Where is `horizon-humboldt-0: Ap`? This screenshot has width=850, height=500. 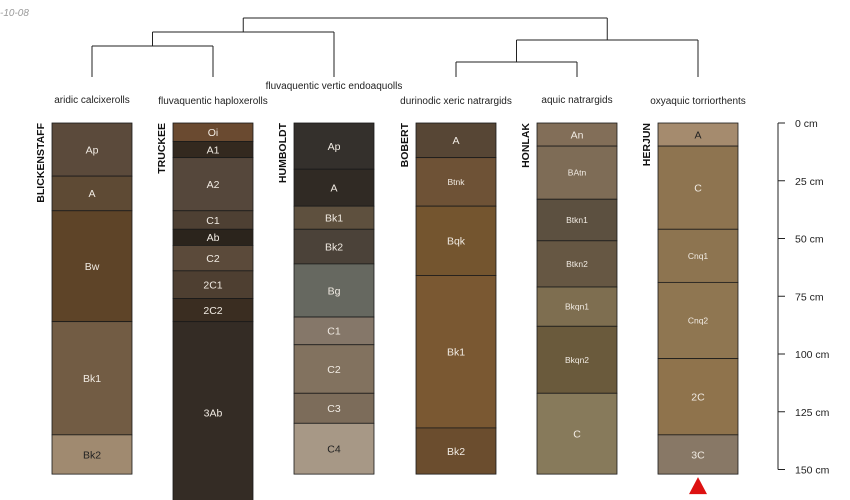 horizon-humboldt-0: Ap is located at coordinates (334, 146).